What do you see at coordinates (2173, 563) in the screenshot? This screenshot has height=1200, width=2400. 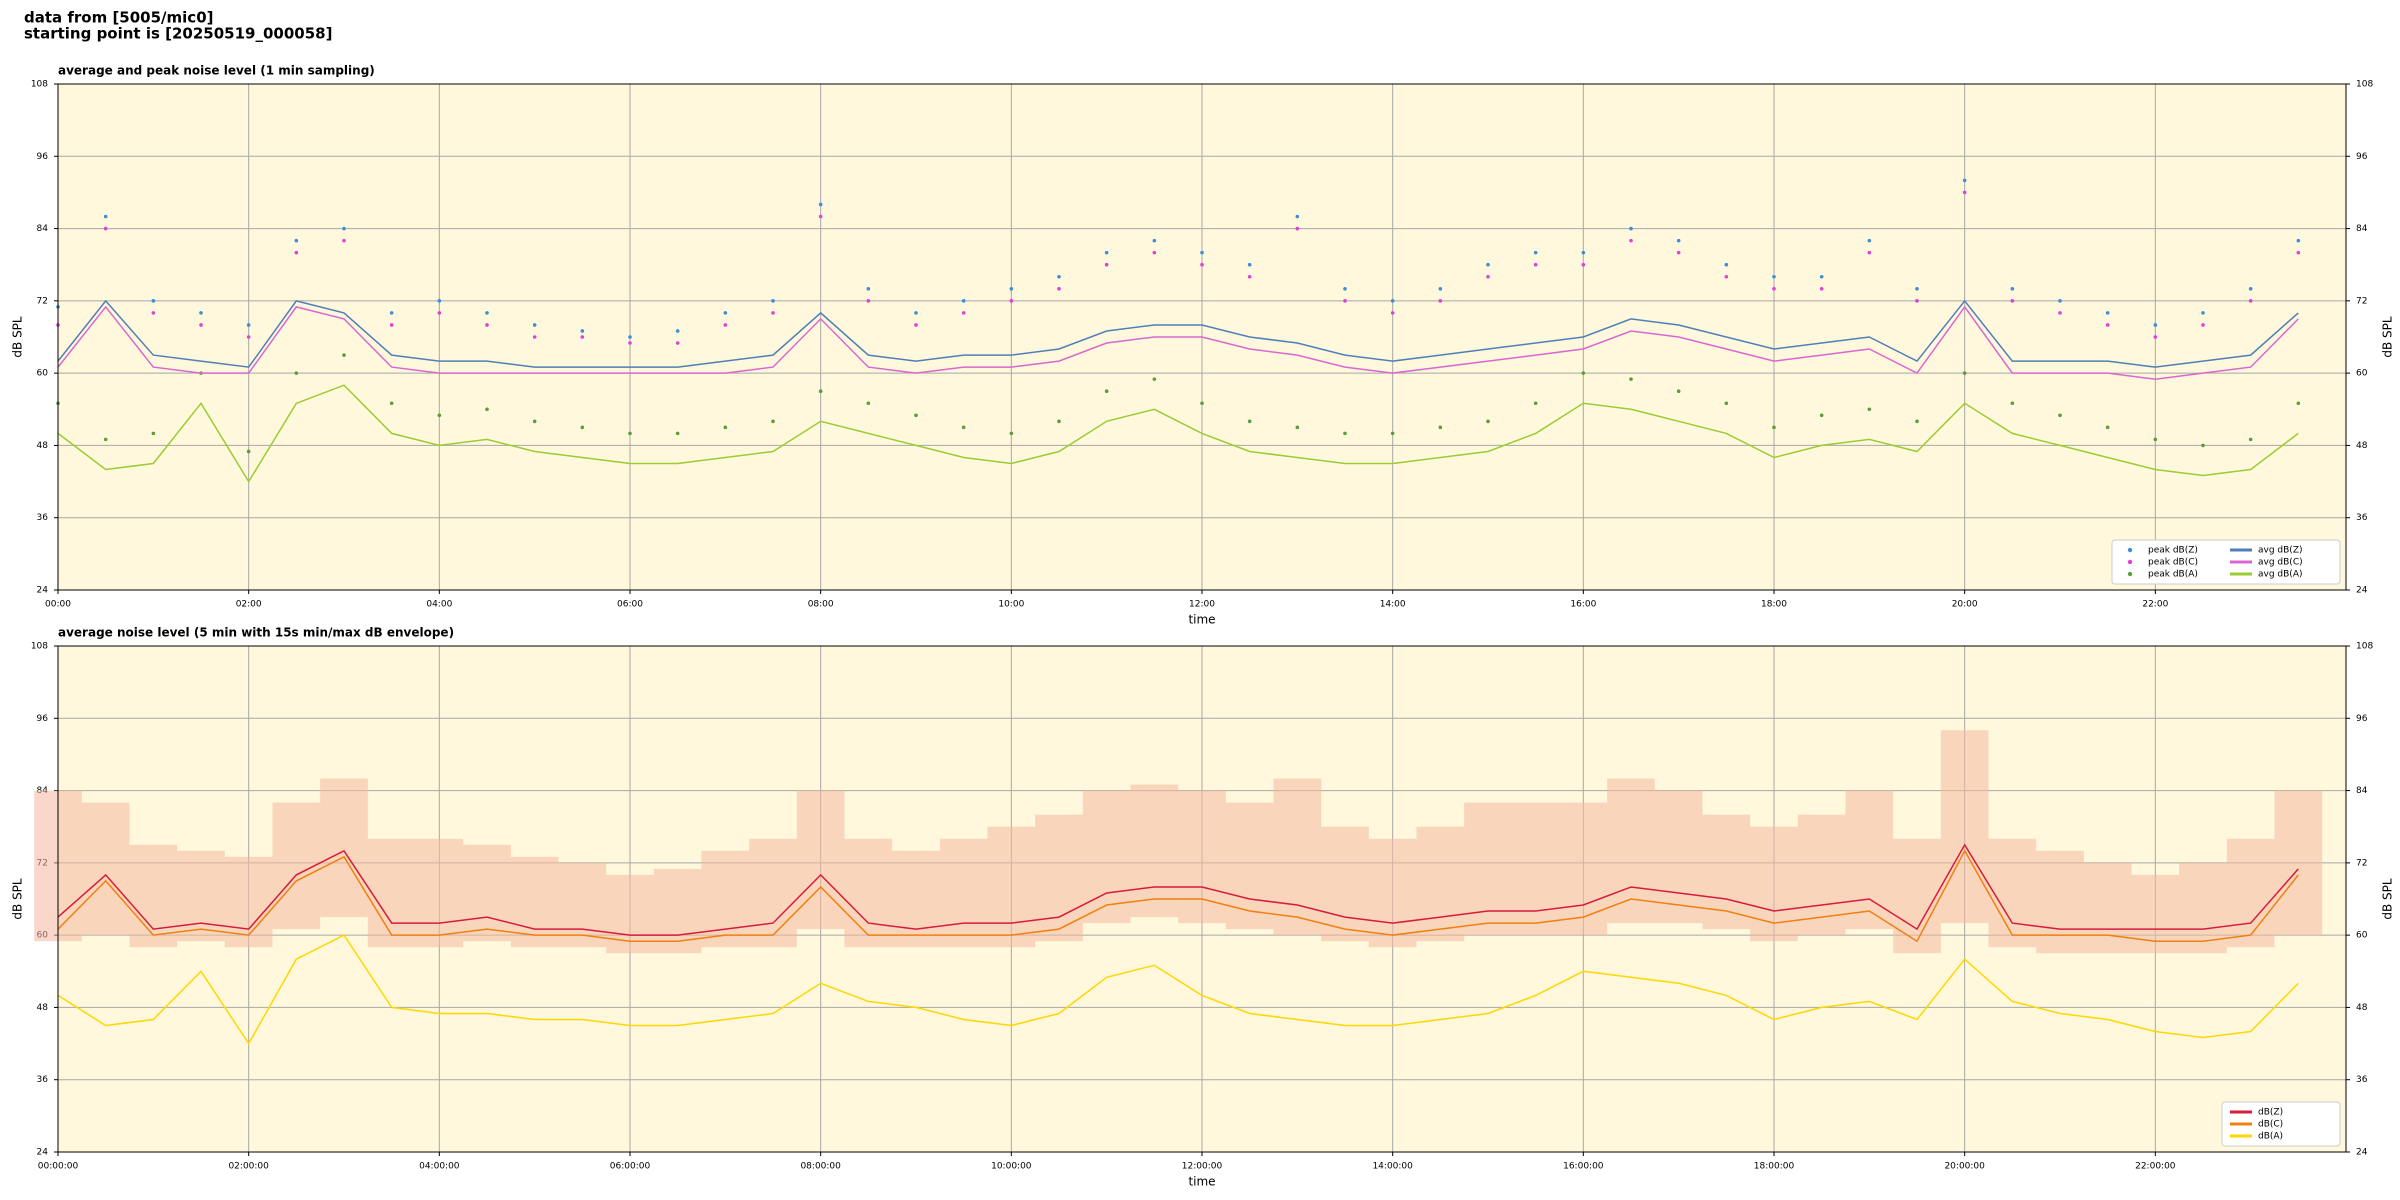 I see `legend-label: peak dB(C)` at bounding box center [2173, 563].